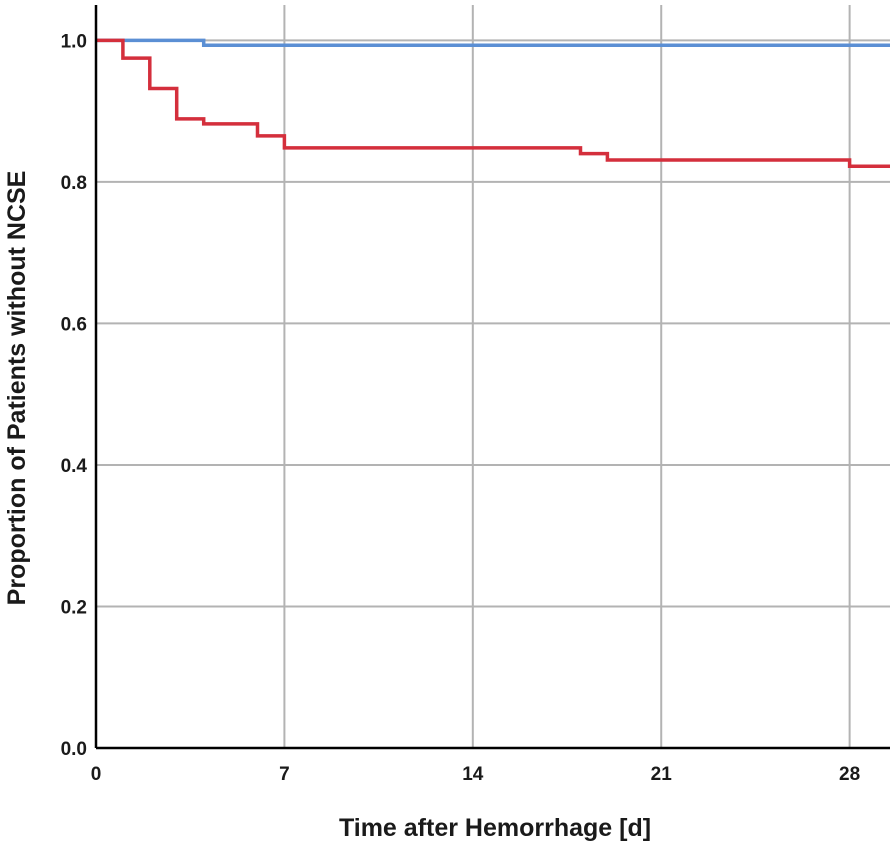 This screenshot has width=896, height=847. I want to click on x-tick-labels: 0 7 14 21 28, so click(475, 774).